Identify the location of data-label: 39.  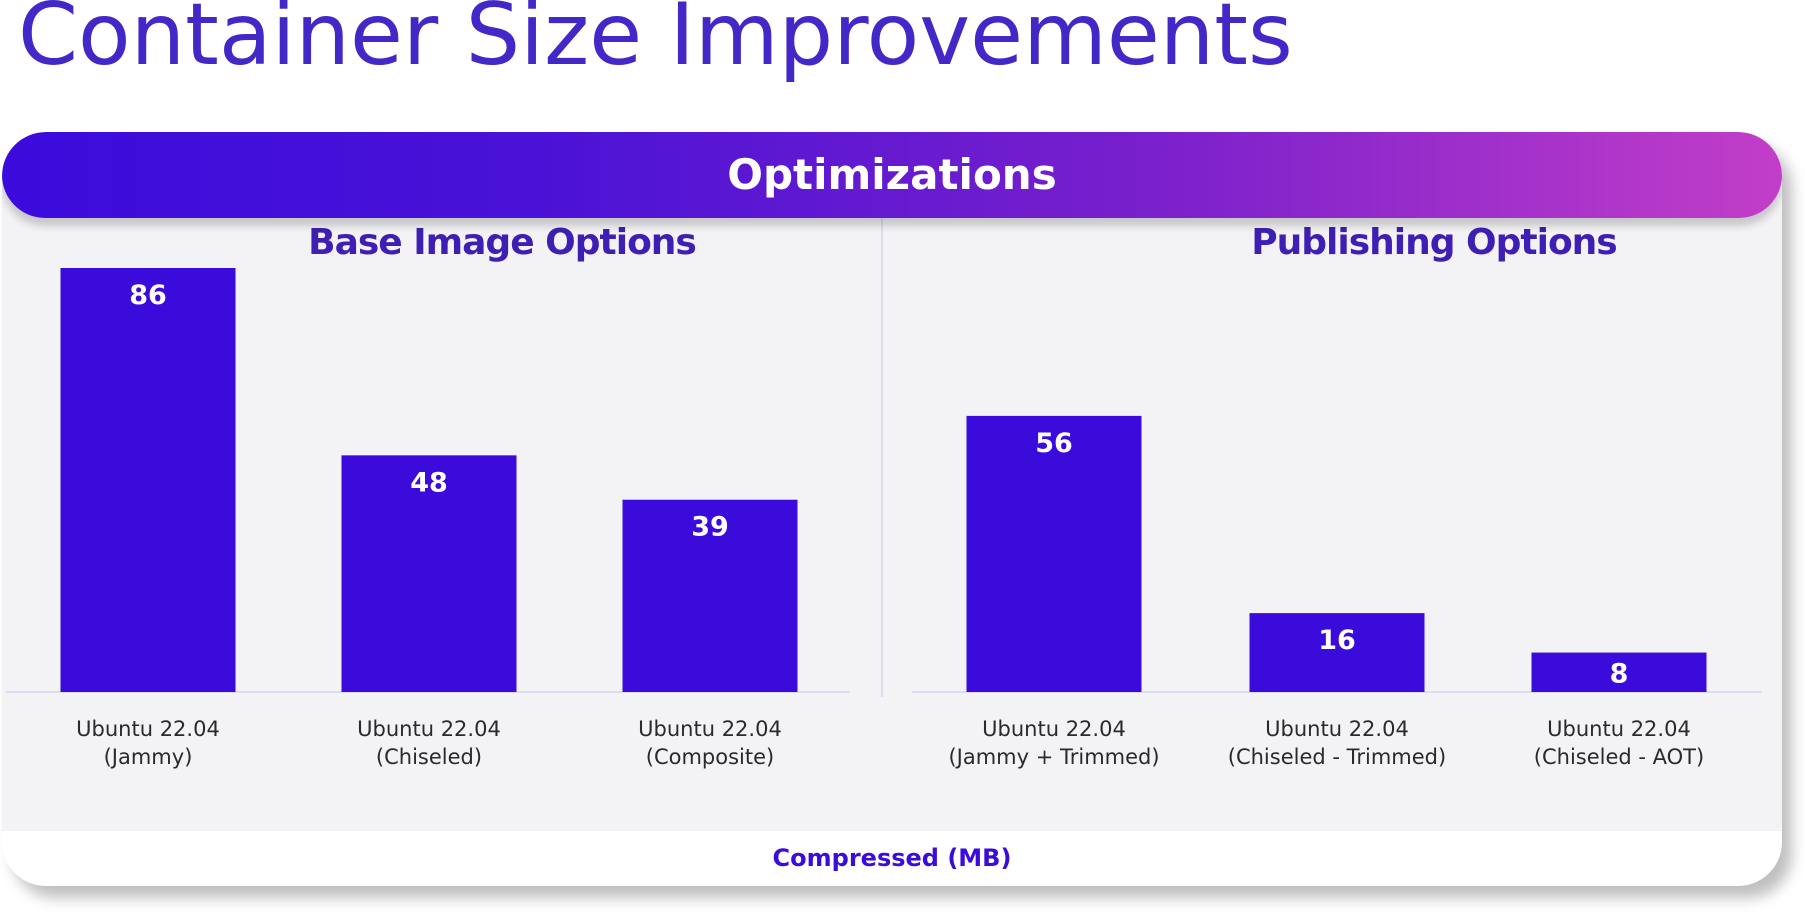
(710, 527).